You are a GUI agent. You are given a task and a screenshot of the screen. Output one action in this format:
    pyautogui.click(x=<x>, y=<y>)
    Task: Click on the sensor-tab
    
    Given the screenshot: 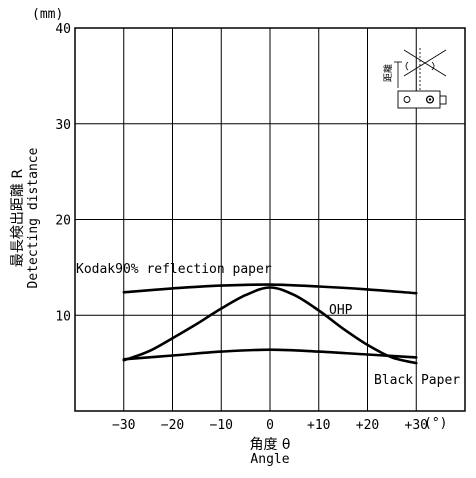 What is the action you would take?
    pyautogui.click(x=443, y=100)
    